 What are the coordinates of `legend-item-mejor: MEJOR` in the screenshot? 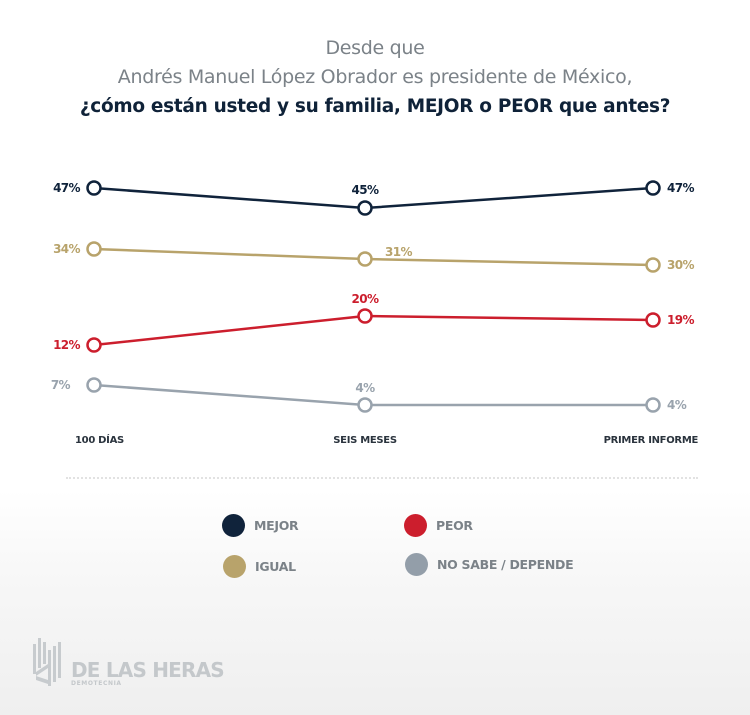 It's located at (260, 525).